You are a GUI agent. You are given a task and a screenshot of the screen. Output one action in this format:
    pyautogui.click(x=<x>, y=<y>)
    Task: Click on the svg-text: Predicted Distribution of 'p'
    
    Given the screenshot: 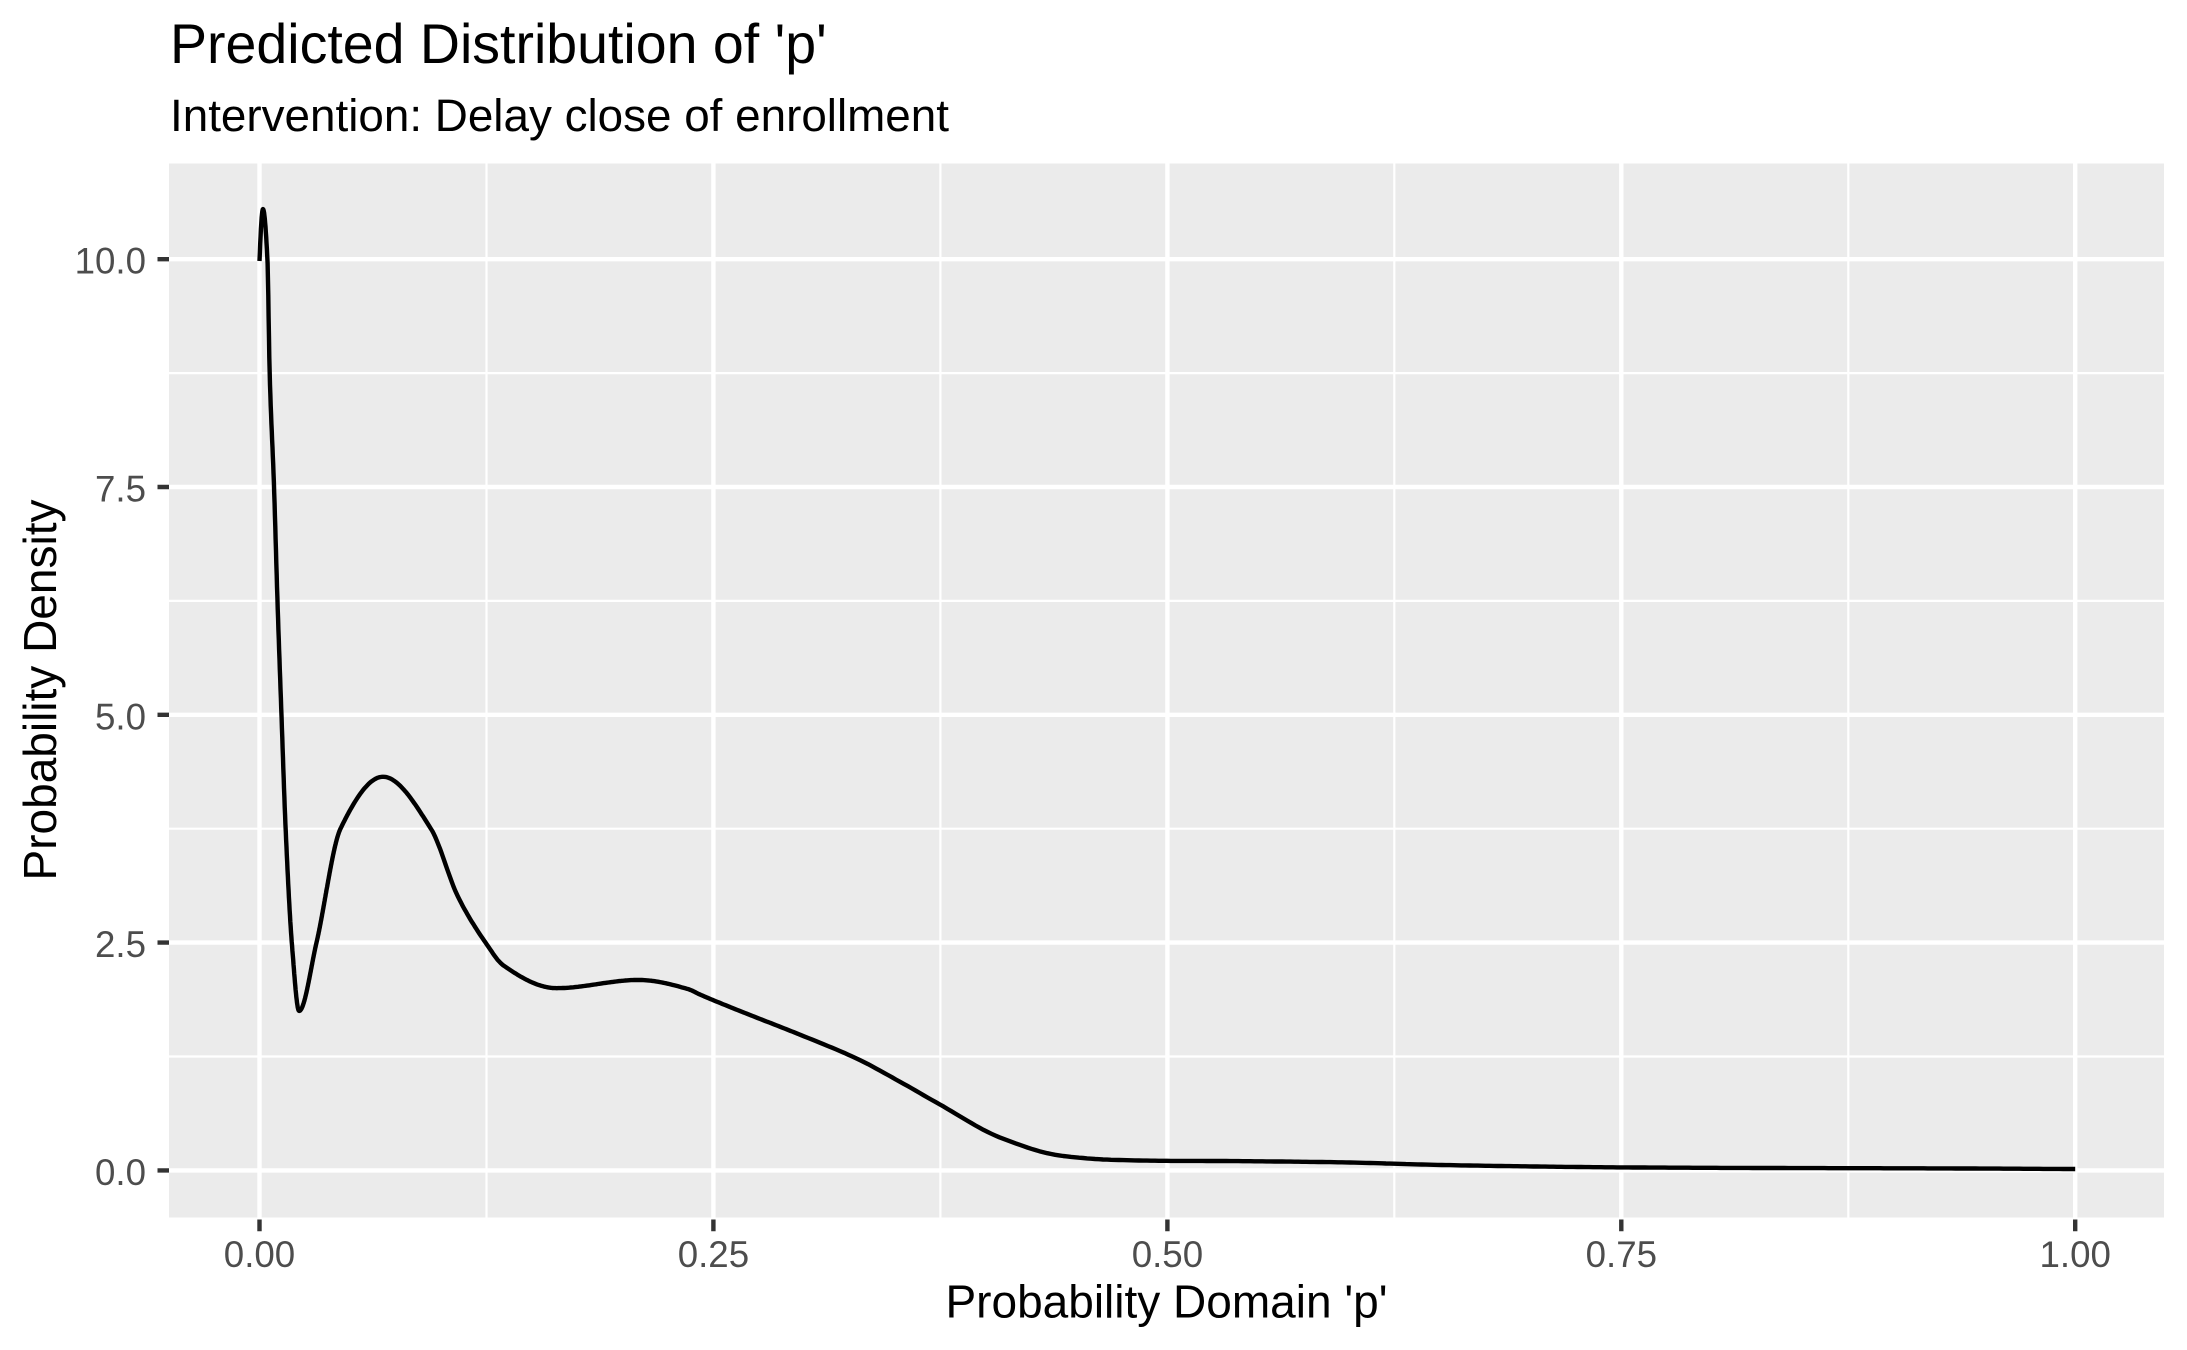 What is the action you would take?
    pyautogui.click(x=498, y=44)
    